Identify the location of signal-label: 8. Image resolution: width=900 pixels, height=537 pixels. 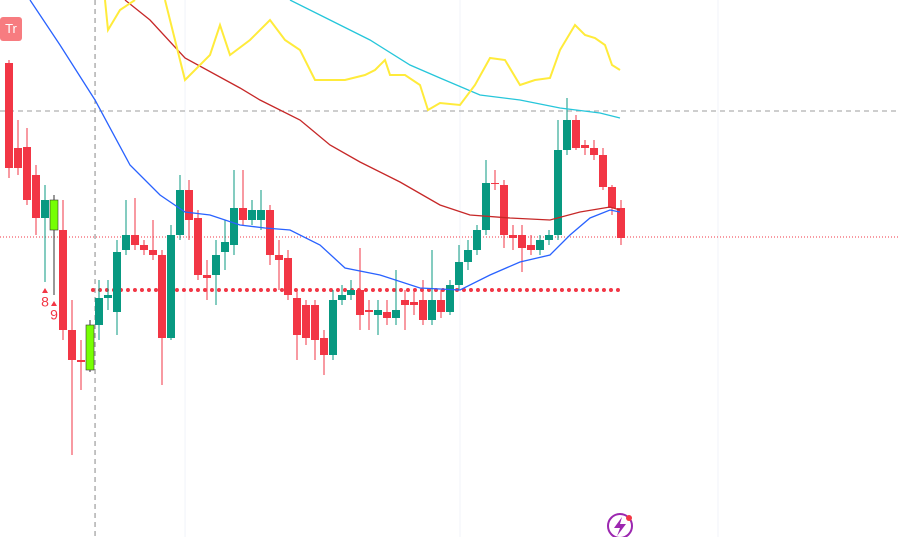
(45, 302).